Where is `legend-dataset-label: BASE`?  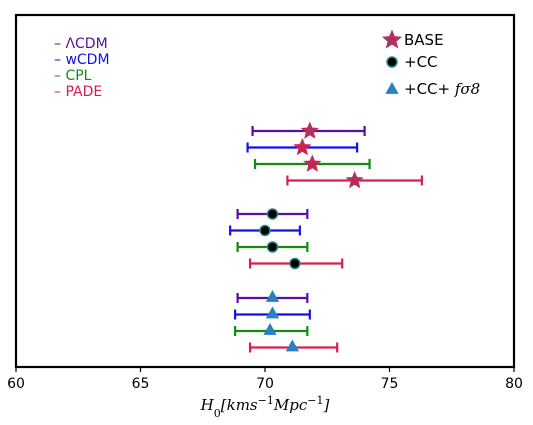
legend-dataset-label: BASE is located at coordinates (424, 40).